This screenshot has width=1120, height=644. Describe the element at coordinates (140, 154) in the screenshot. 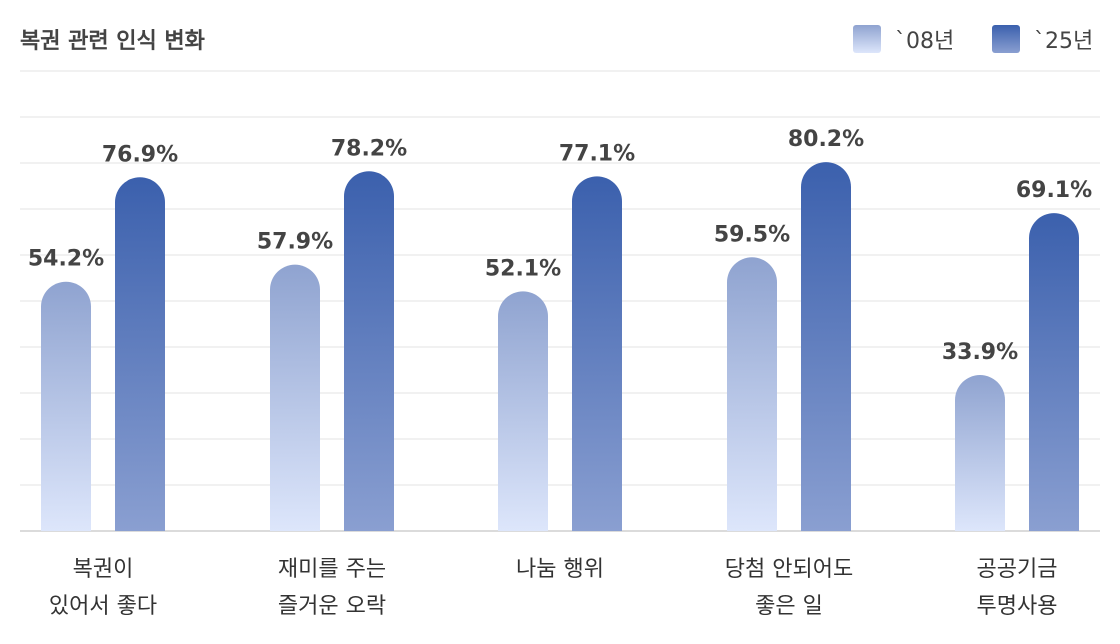

I see `data-label: 76.9%` at that location.